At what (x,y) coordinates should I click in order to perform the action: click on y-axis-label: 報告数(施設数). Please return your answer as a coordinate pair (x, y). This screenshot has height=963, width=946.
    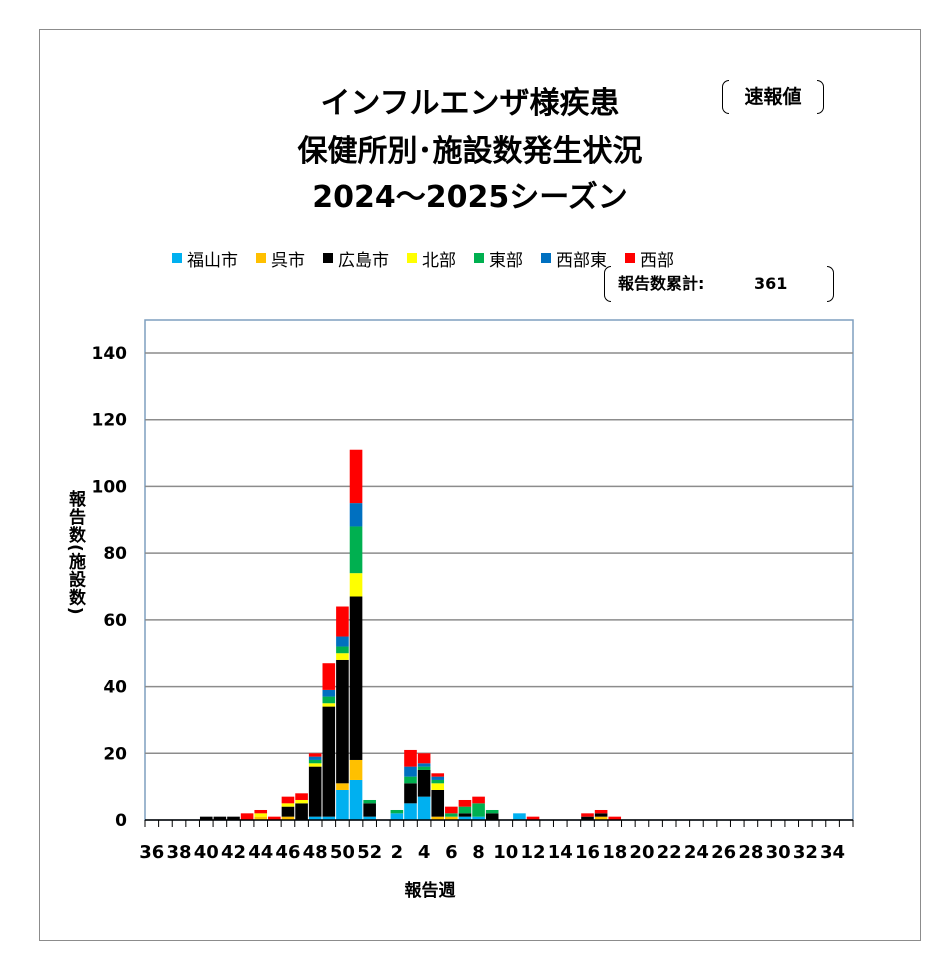
    Looking at the image, I should click on (75, 553).